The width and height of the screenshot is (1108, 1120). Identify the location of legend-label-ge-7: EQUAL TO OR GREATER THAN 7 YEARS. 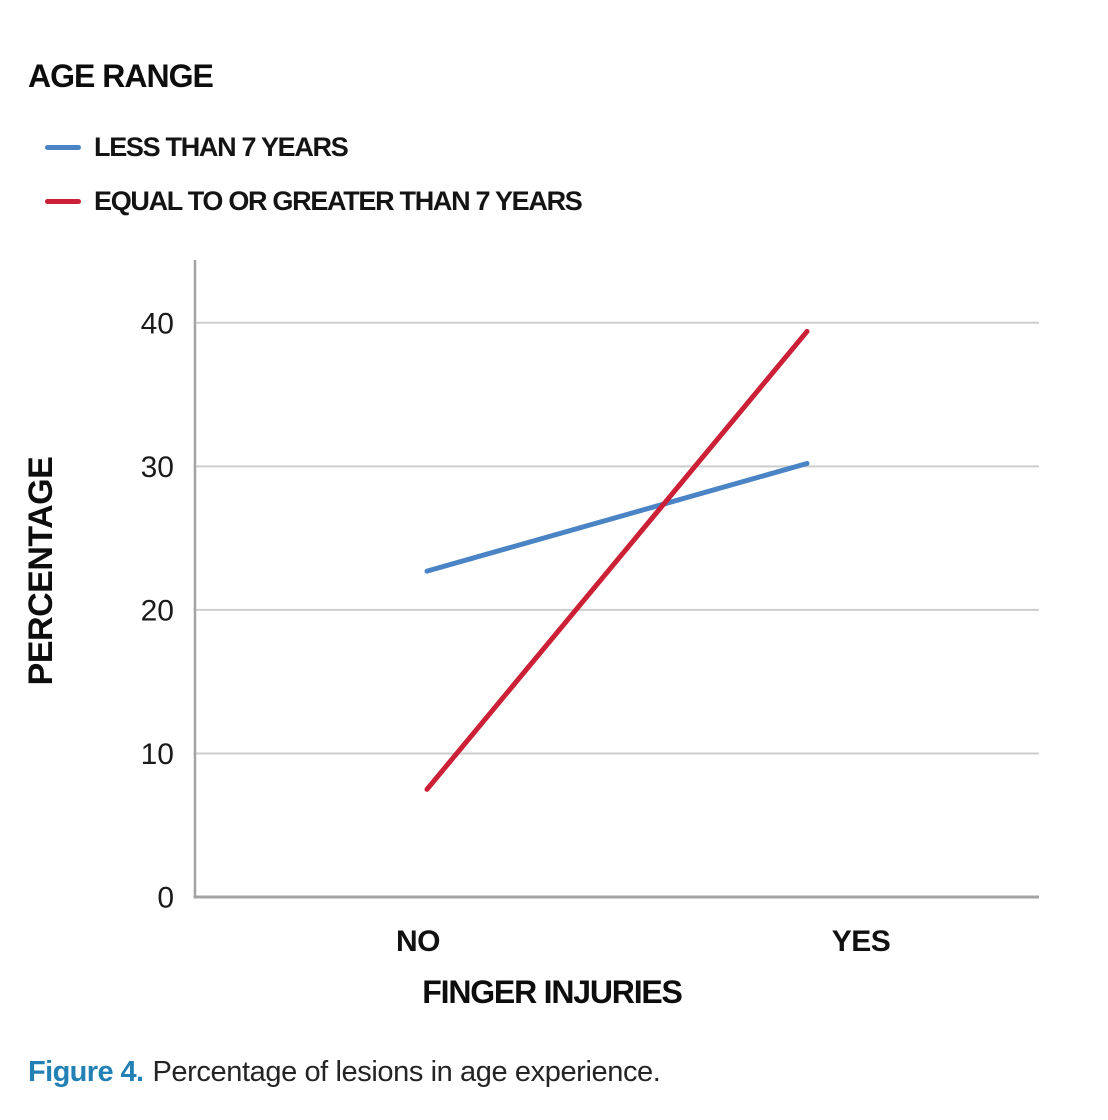
(338, 200).